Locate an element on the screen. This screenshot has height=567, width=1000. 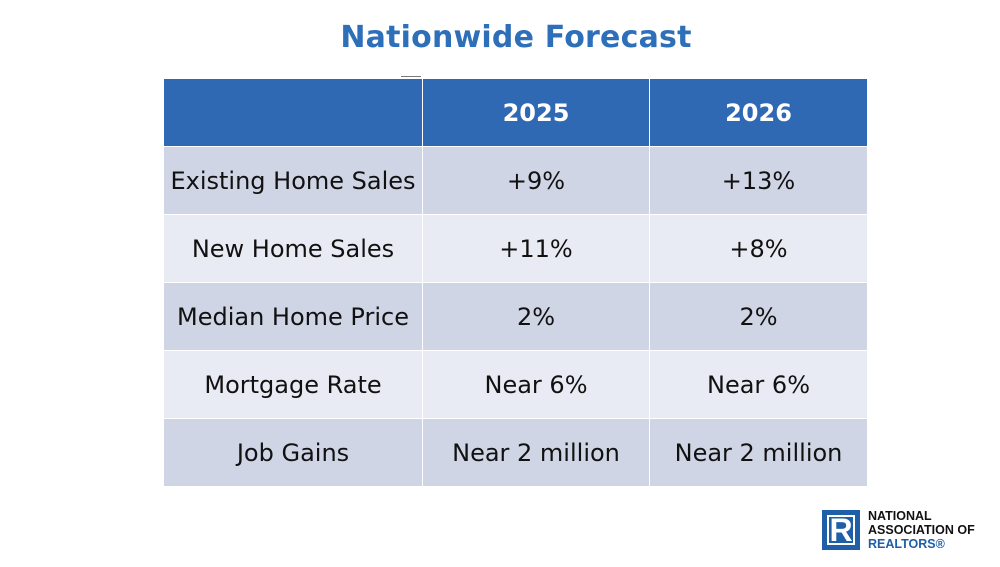
cell-2026: 2% is located at coordinates (758, 316).